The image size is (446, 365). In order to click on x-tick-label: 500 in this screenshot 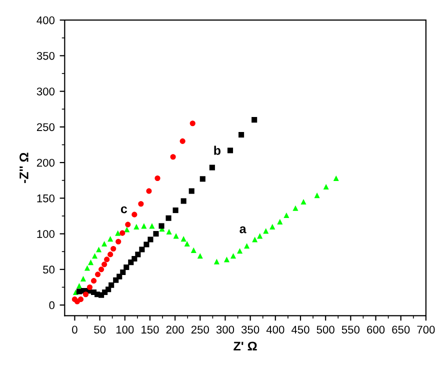, I will do `click(325, 330)`.